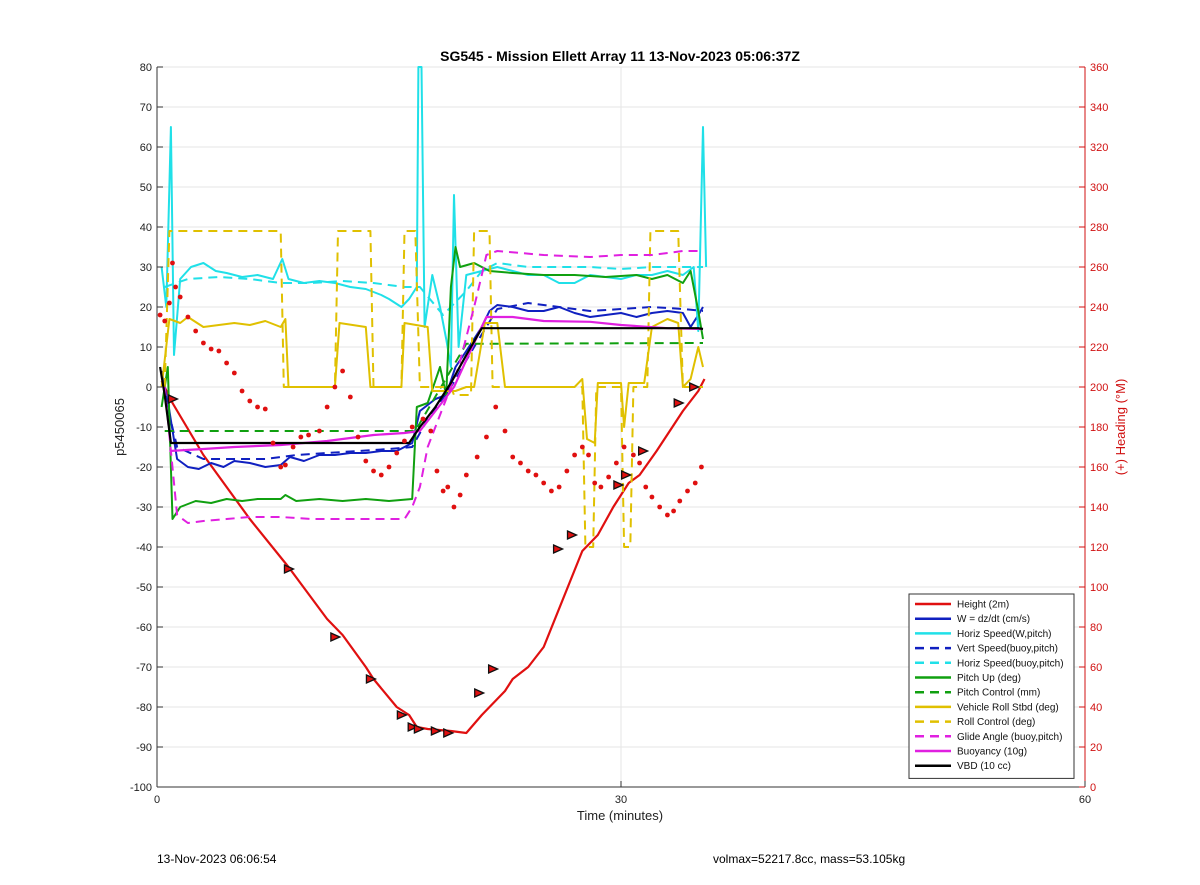 The image size is (1200, 885). What do you see at coordinates (1099, 468) in the screenshot?
I see `y-tick-label-right: 160` at bounding box center [1099, 468].